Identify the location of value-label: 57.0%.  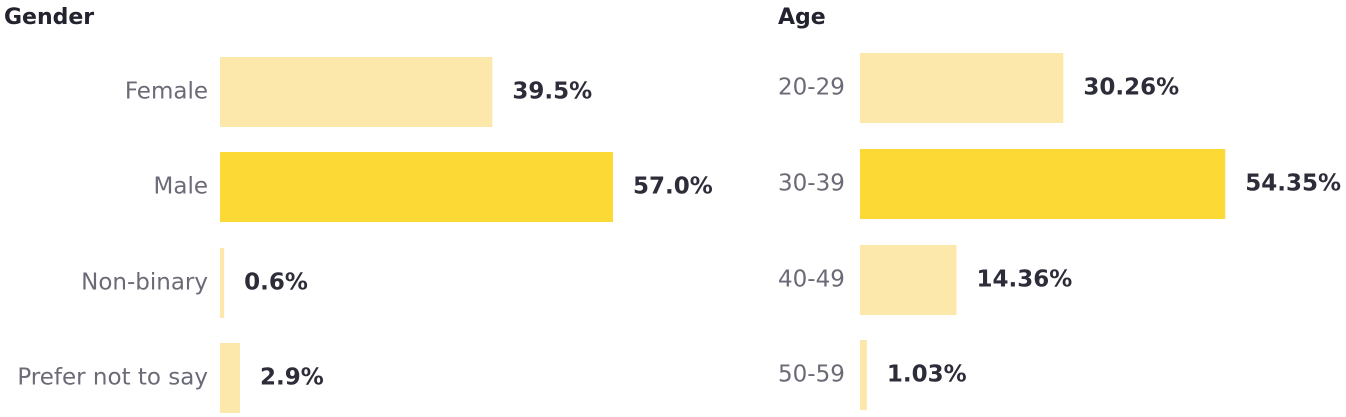
(673, 187).